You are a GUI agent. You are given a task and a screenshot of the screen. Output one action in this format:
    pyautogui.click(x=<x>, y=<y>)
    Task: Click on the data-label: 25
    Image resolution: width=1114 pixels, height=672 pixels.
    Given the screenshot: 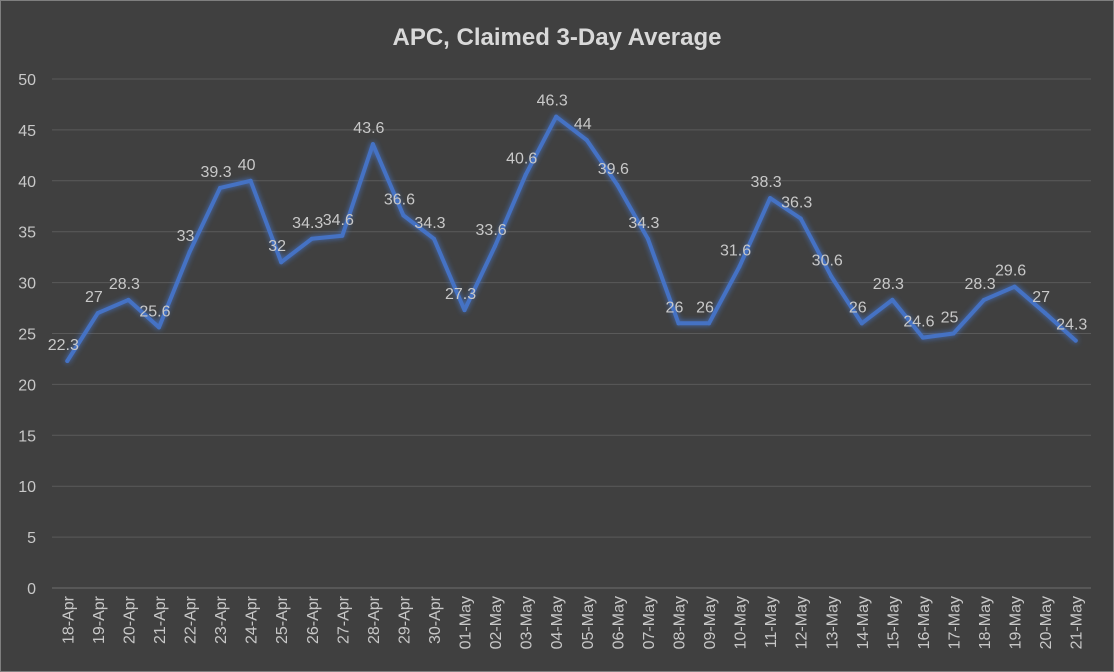 What is the action you would take?
    pyautogui.click(x=950, y=318)
    